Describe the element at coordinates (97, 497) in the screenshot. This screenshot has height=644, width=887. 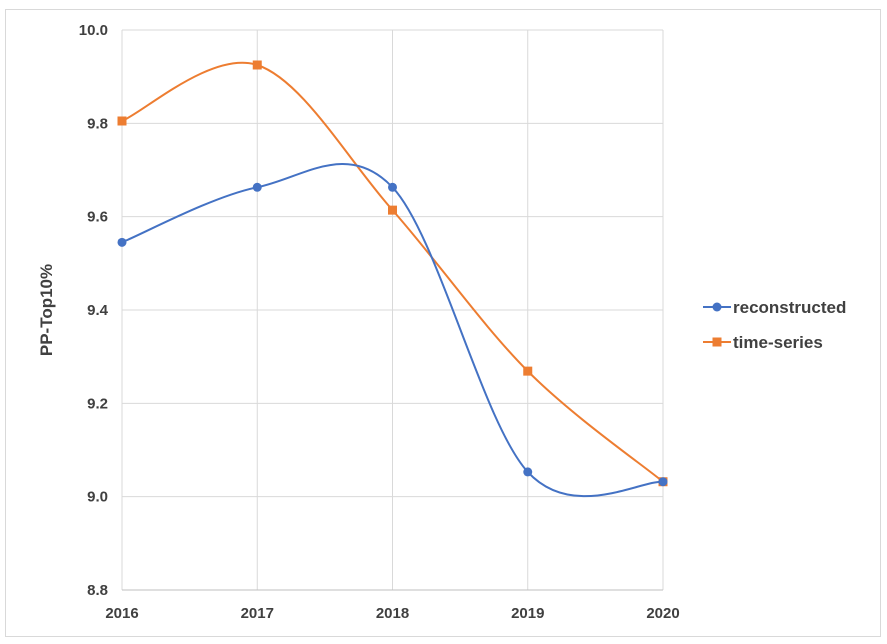
I see `y-tick-label: 9.0` at that location.